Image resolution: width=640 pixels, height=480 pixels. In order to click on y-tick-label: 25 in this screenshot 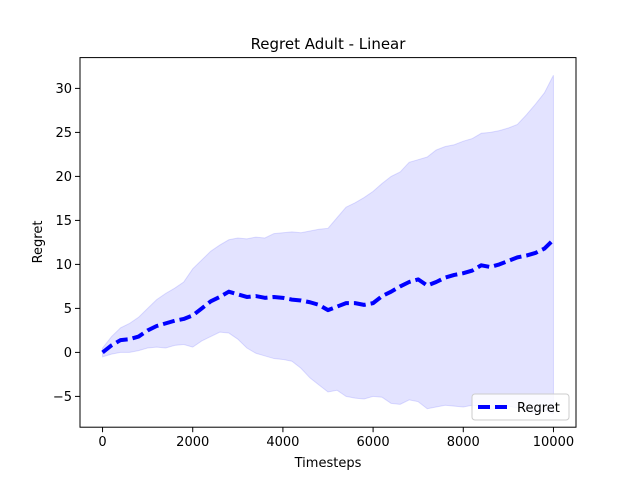, I will do `click(63, 133)`.